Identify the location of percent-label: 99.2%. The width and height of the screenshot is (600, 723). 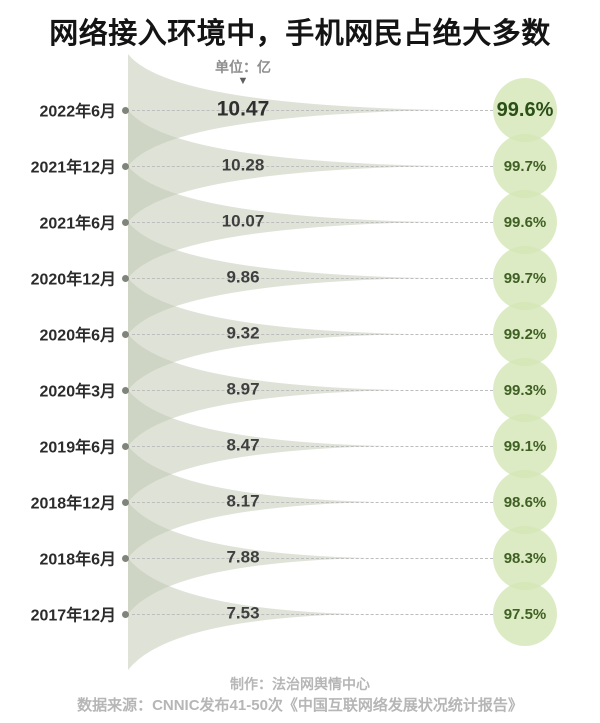
(525, 334).